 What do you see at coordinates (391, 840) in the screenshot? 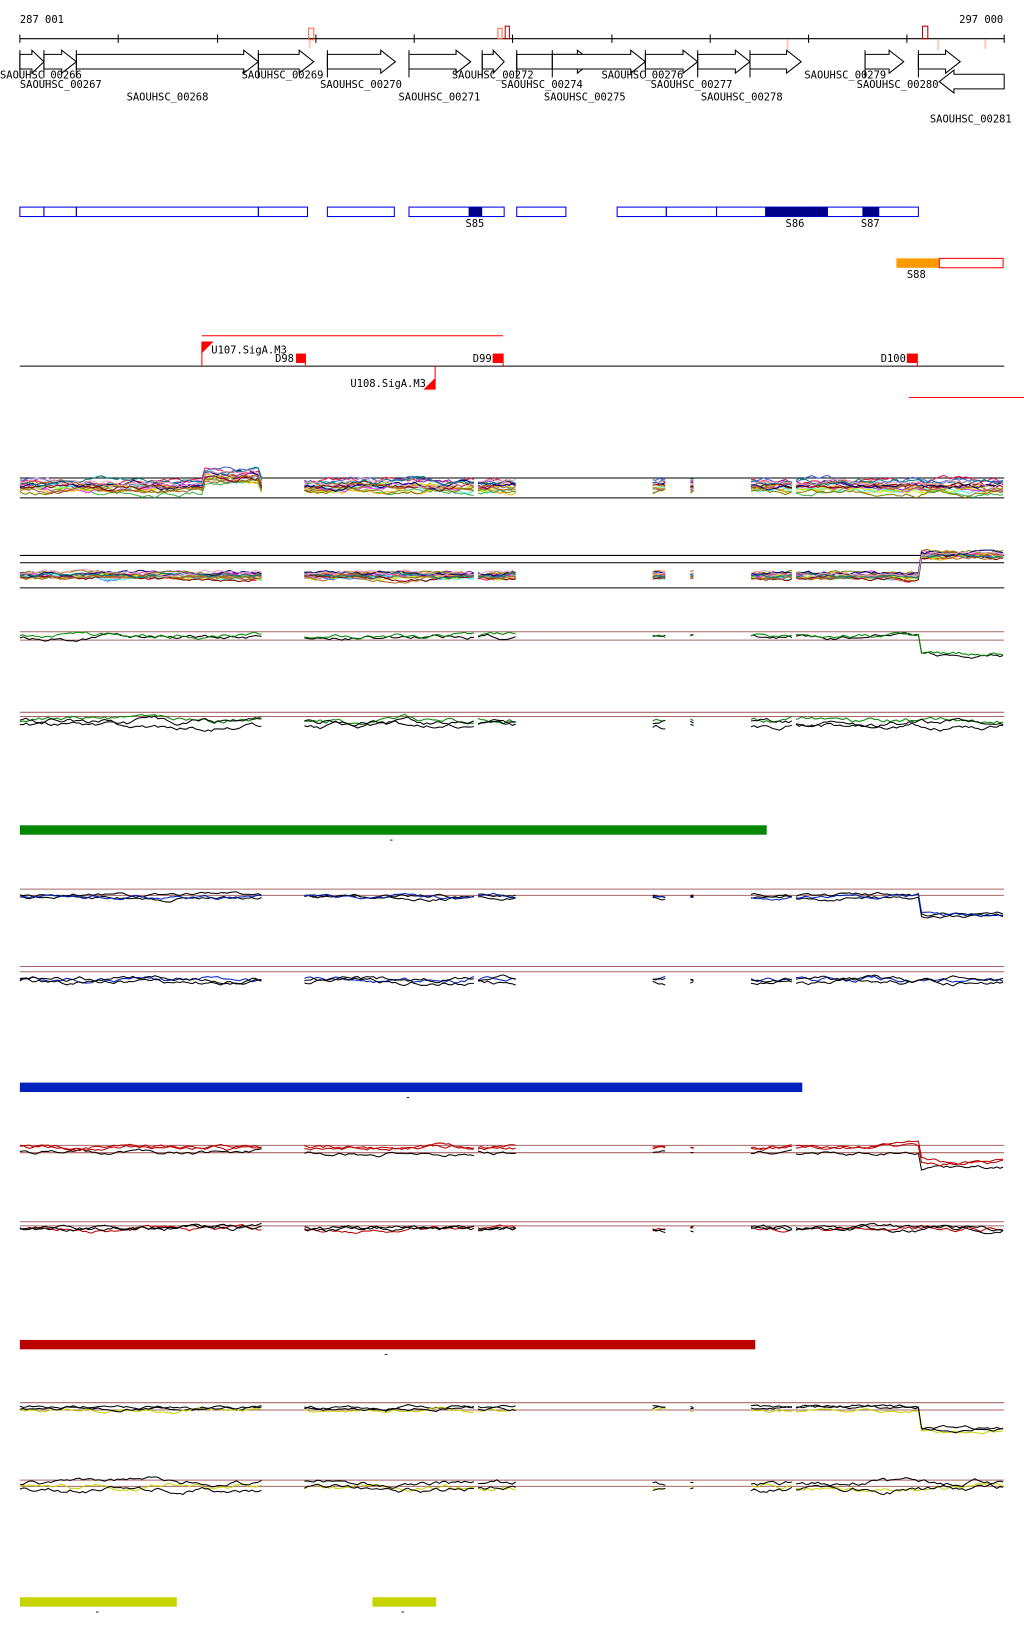
I see `condition-label-green: -` at bounding box center [391, 840].